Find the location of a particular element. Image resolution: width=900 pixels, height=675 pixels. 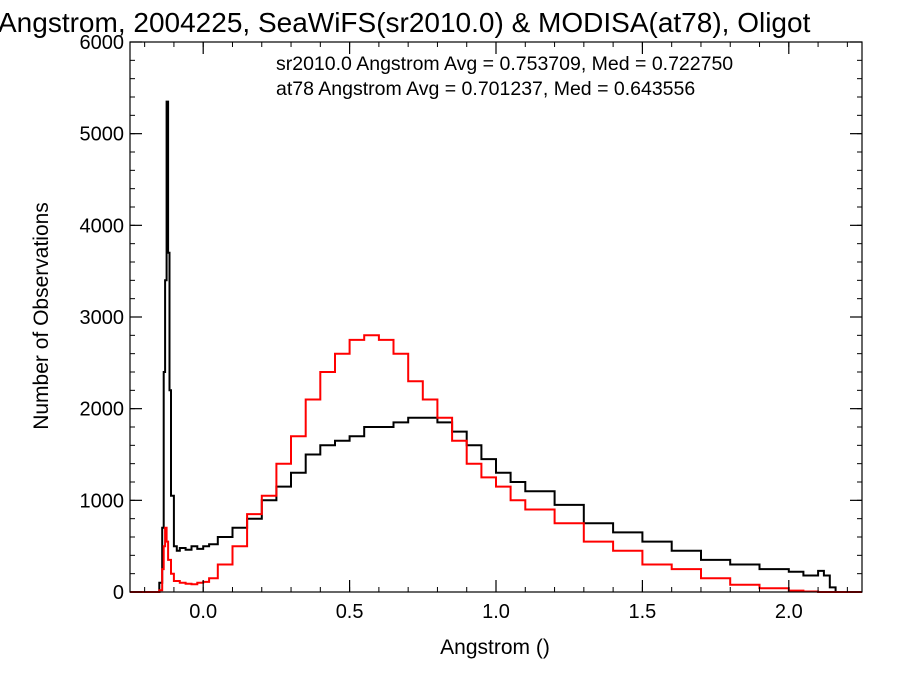

x-tick-label: 0.5 is located at coordinates (350, 612).